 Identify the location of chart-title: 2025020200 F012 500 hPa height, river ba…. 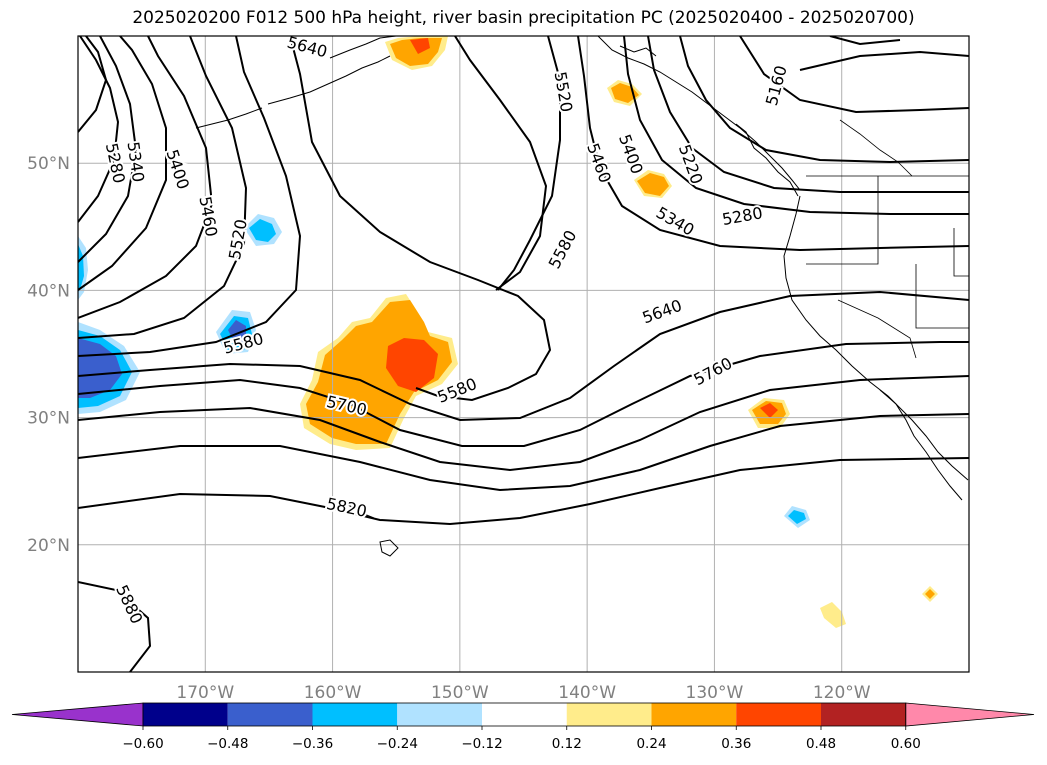
(523, 18).